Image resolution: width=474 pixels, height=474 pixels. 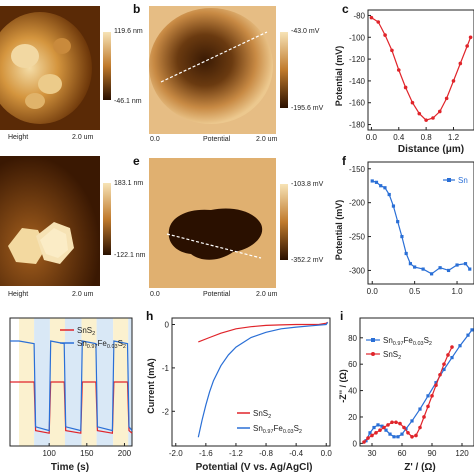 What do you see at coordinates (128, 101) in the screenshot?
I see `height-scale-min-top: -46.1 nm` at bounding box center [128, 101].